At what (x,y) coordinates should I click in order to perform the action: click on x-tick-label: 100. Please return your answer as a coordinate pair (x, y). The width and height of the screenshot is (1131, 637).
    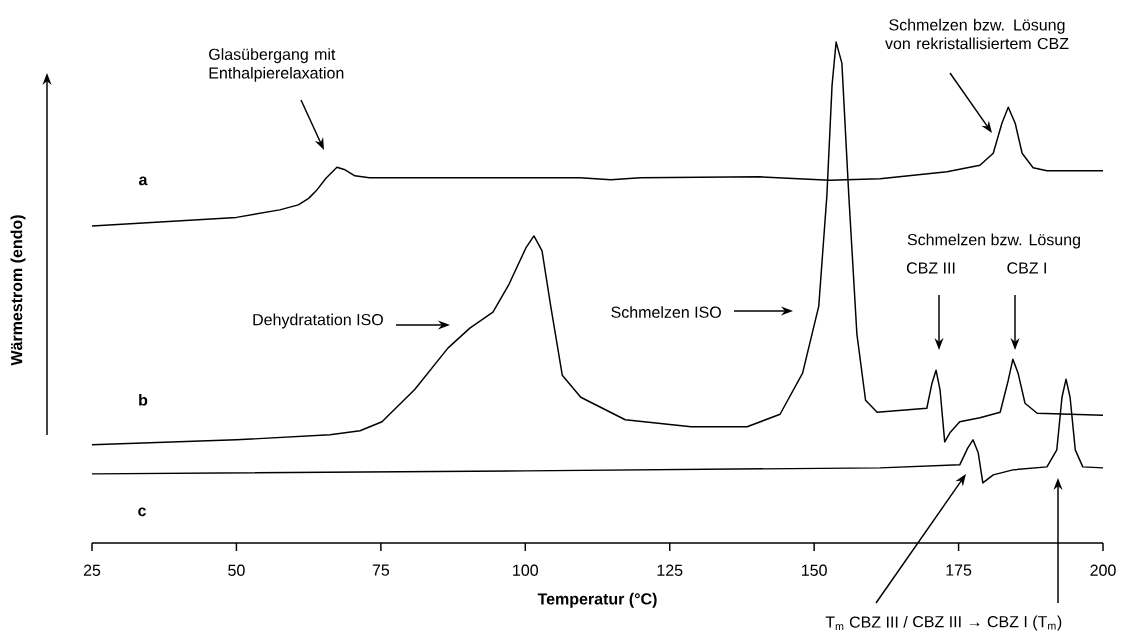
    Looking at the image, I should click on (526, 570).